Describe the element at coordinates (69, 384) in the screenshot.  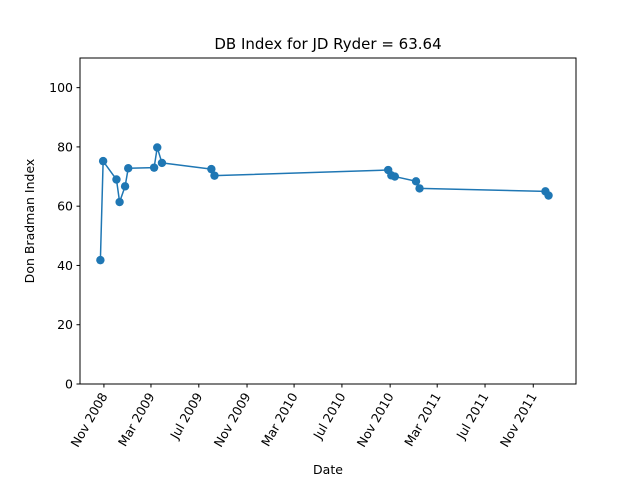
I see `y-tick-label-0: 0` at that location.